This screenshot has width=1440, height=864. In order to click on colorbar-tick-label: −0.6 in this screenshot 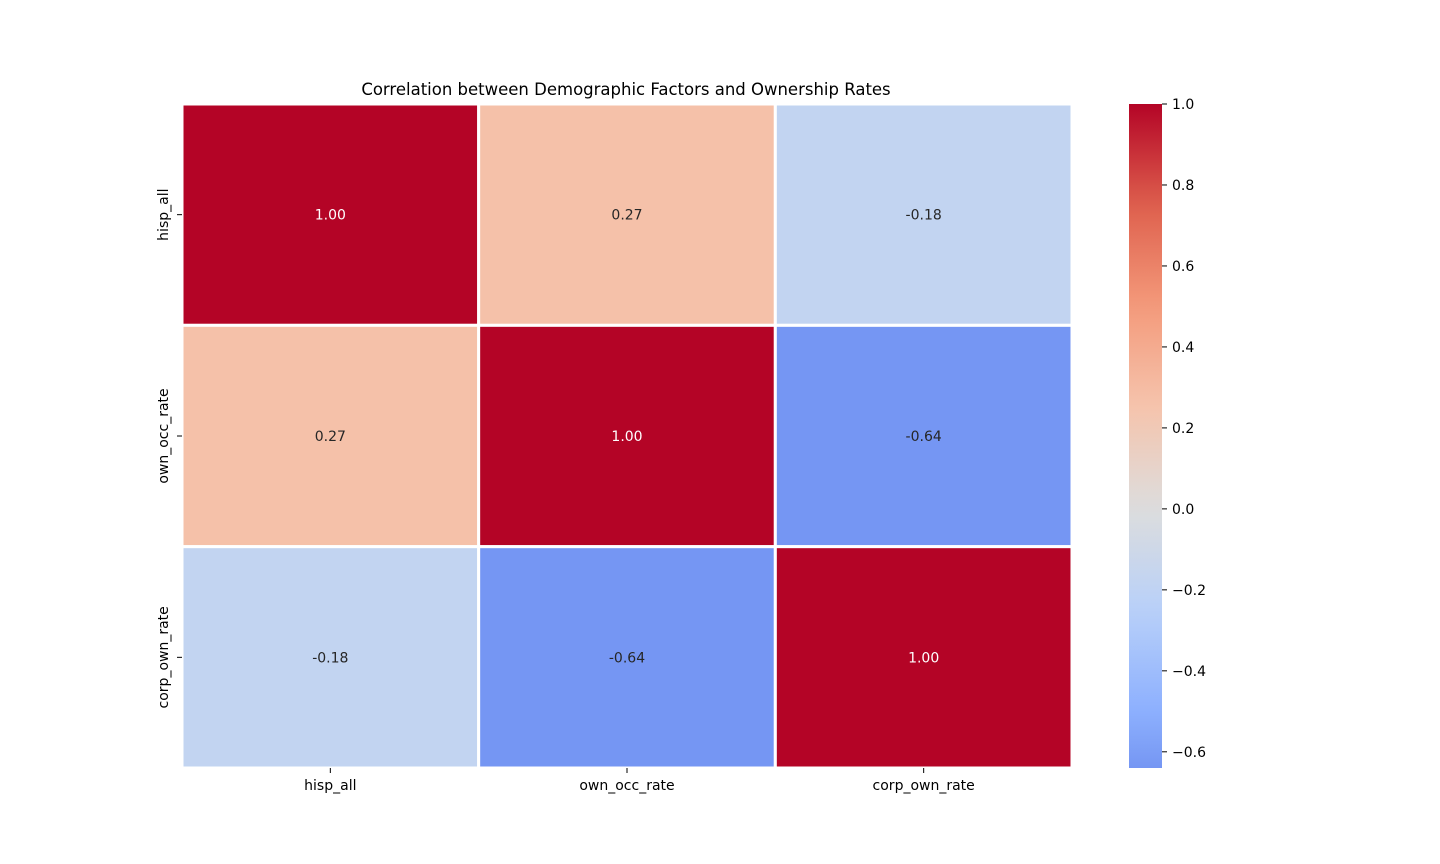, I will do `click(1189, 753)`.